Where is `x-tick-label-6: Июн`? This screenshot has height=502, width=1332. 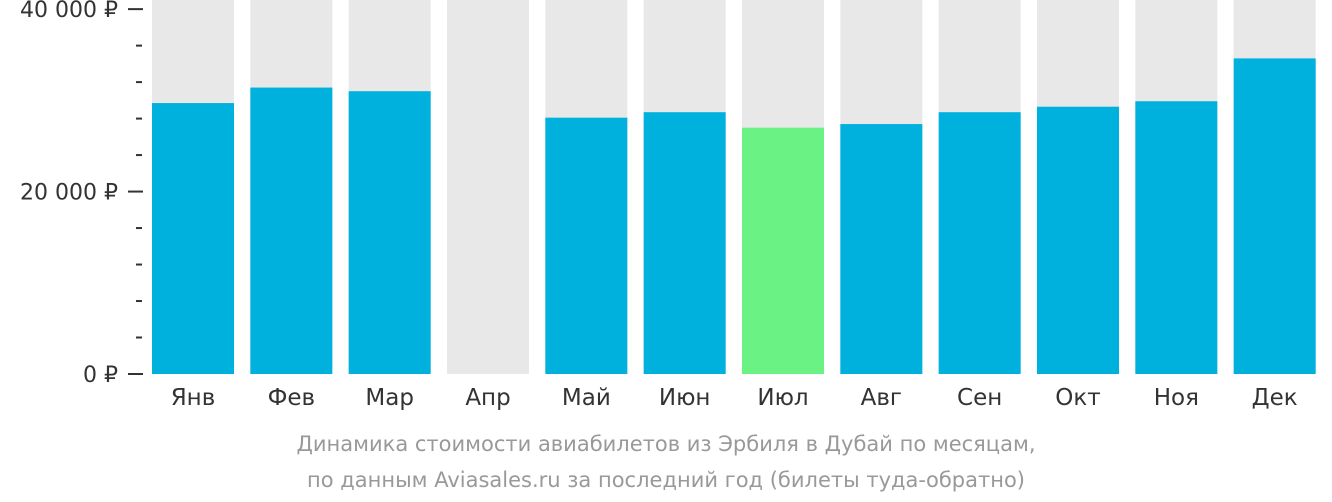
x-tick-label-6: Июн is located at coordinates (685, 398).